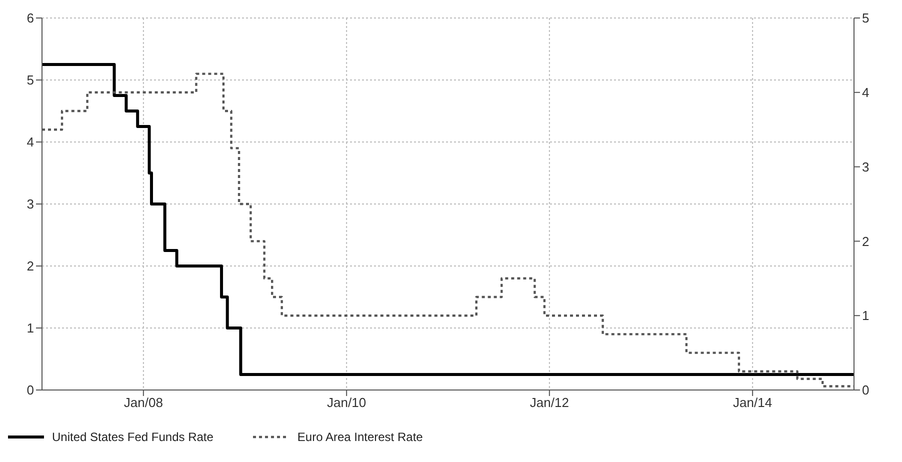  I want to click on y-tick-label: 2, so click(30, 266).